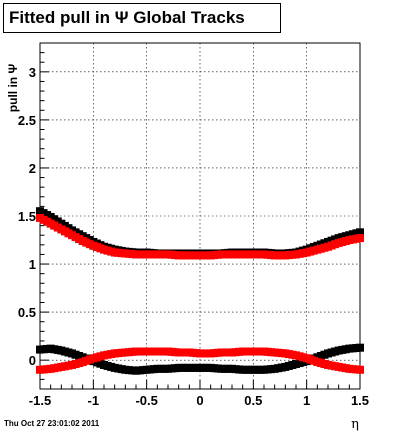  Describe the element at coordinates (253, 400) in the screenshot. I see `x-tick-label: 0.5` at that location.